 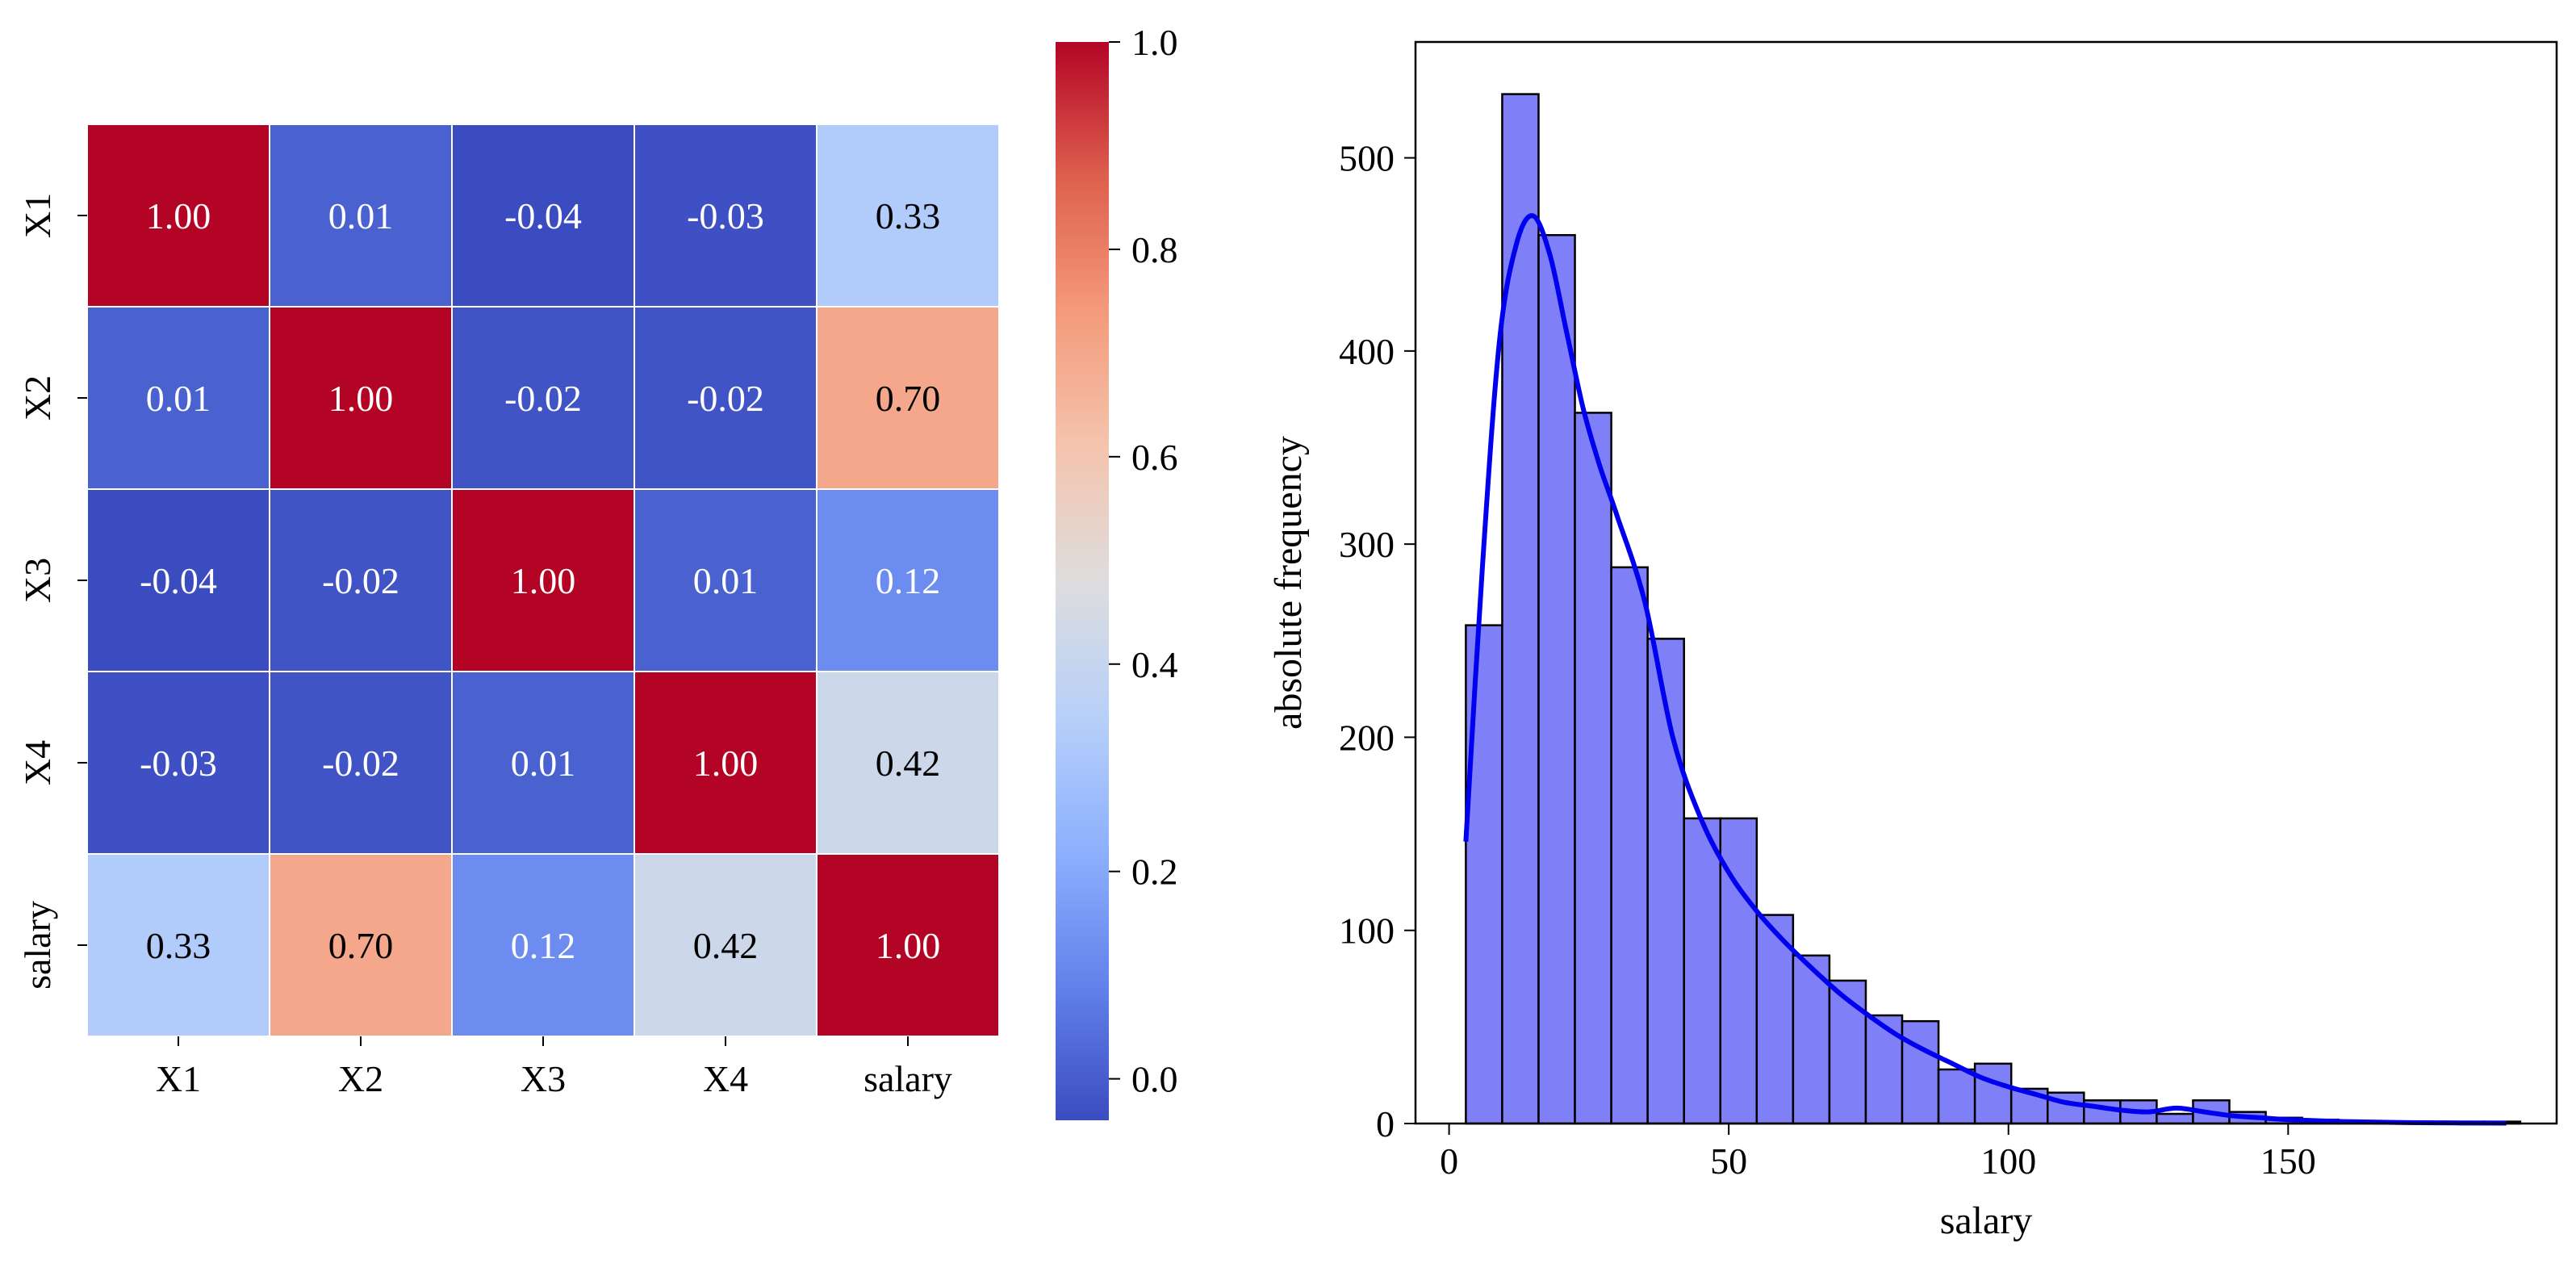 What do you see at coordinates (1154, 42) in the screenshot?
I see `colorbar-tick-label-5: 1.0` at bounding box center [1154, 42].